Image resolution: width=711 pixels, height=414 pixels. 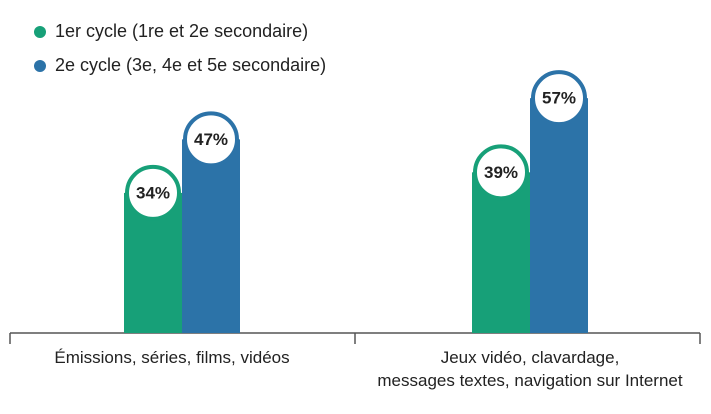 I want to click on value-label: 47%, so click(x=211, y=139).